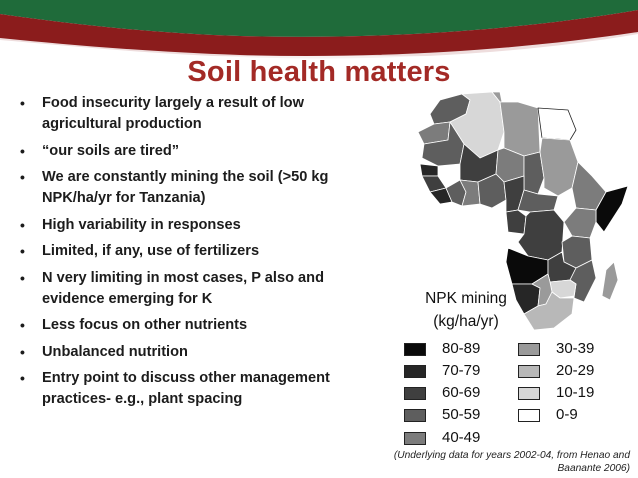 The width and height of the screenshot is (638, 478). I want to click on map-region-burkina-ghana, so click(470, 193).